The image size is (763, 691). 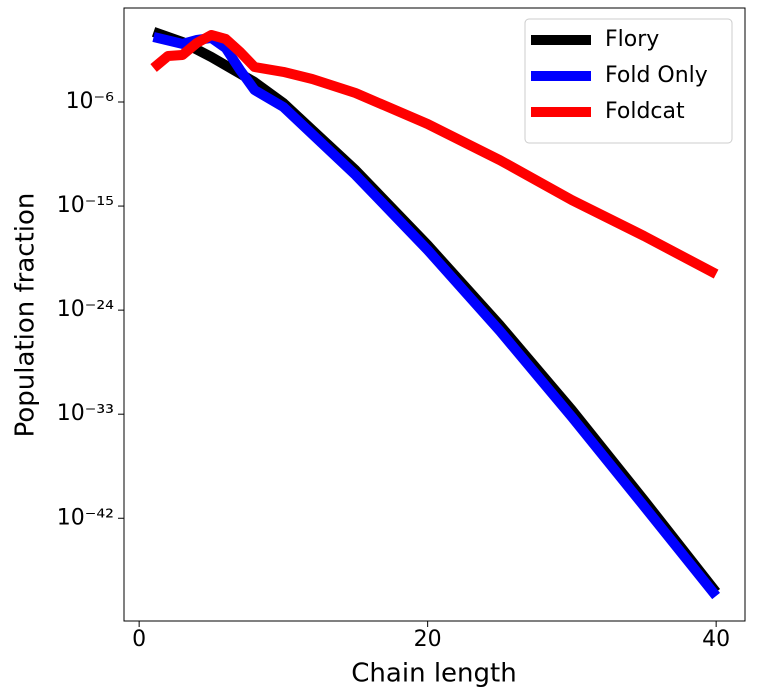 I want to click on y-axis-label: Population fraction, so click(x=26, y=315).